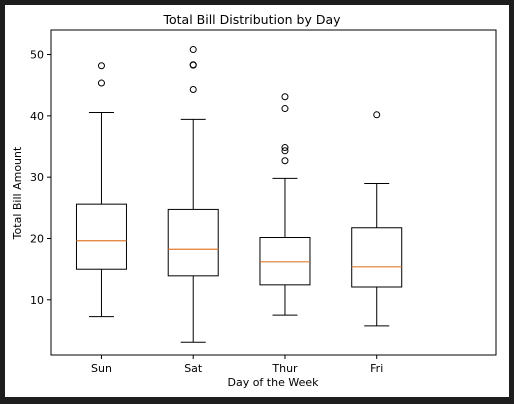 Image resolution: width=514 pixels, height=404 pixels. What do you see at coordinates (273, 382) in the screenshot?
I see `x-axis-label: Day of the Week` at bounding box center [273, 382].